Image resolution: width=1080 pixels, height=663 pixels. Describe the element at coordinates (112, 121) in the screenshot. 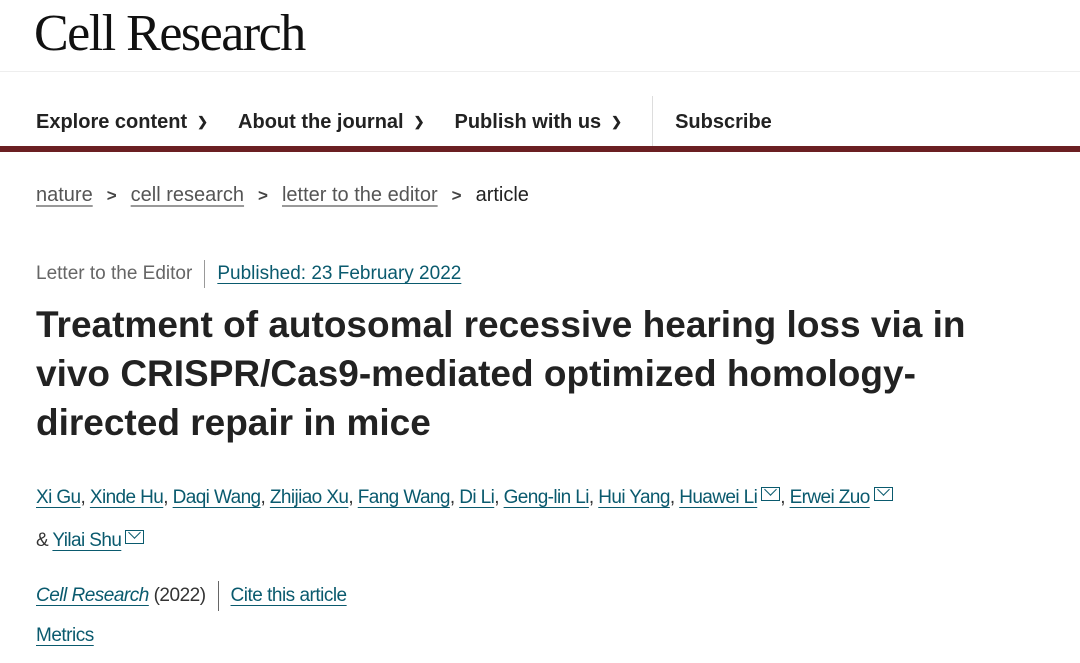

I see `nav-label: Explore content` at that location.